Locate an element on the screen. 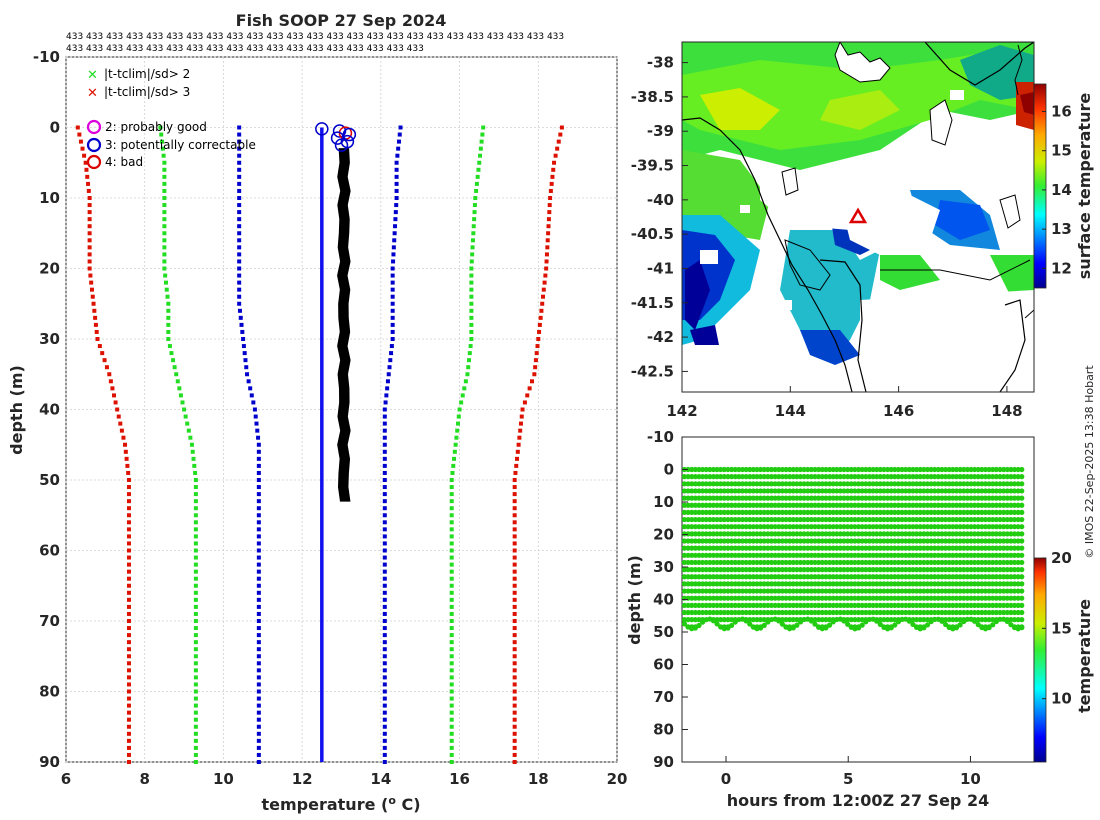 The height and width of the screenshot is (820, 1100). map-y-ticks: -38-38.5-39-39.5-40-40.5-41-41.5-42-42.5 is located at coordinates (652, 217).